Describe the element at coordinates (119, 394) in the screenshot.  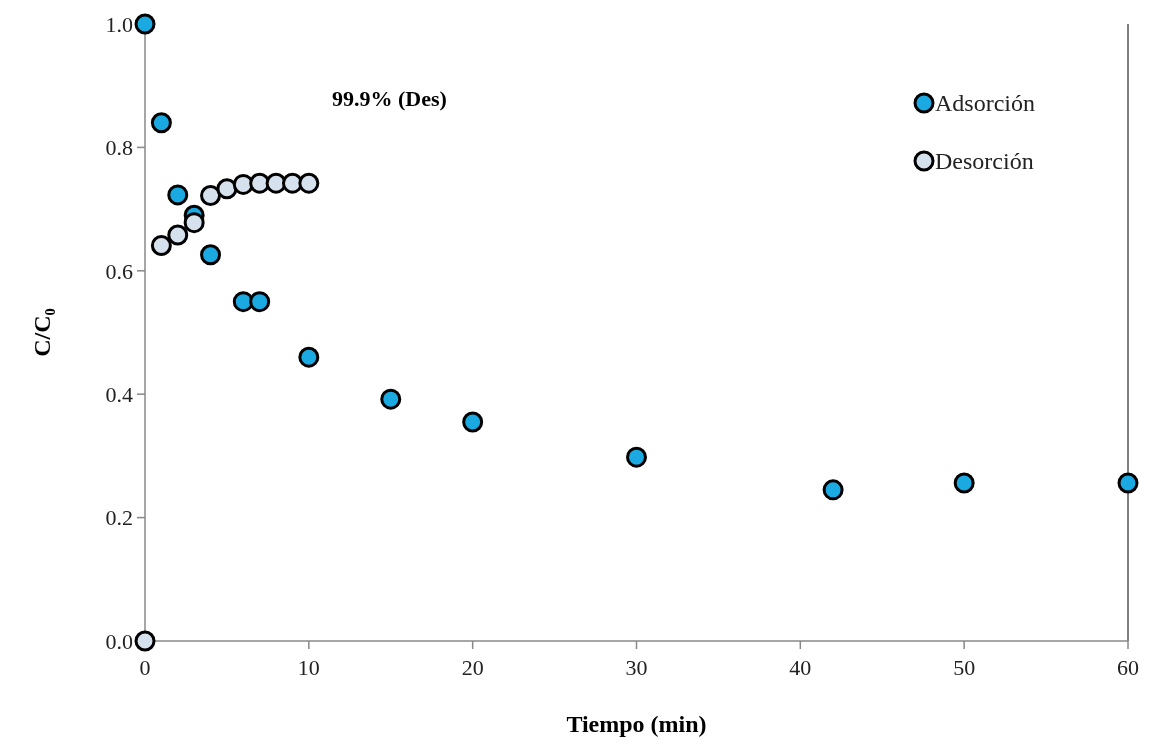
I see `y-tick-label: 0.4` at that location.